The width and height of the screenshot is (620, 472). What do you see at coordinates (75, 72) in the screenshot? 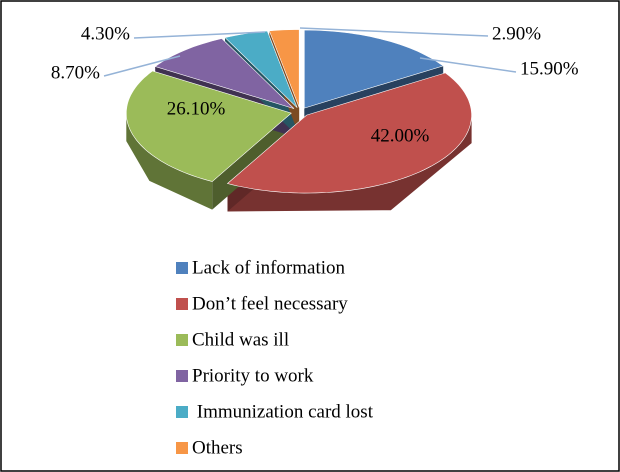
I see `data-label: 8.70%` at bounding box center [75, 72].